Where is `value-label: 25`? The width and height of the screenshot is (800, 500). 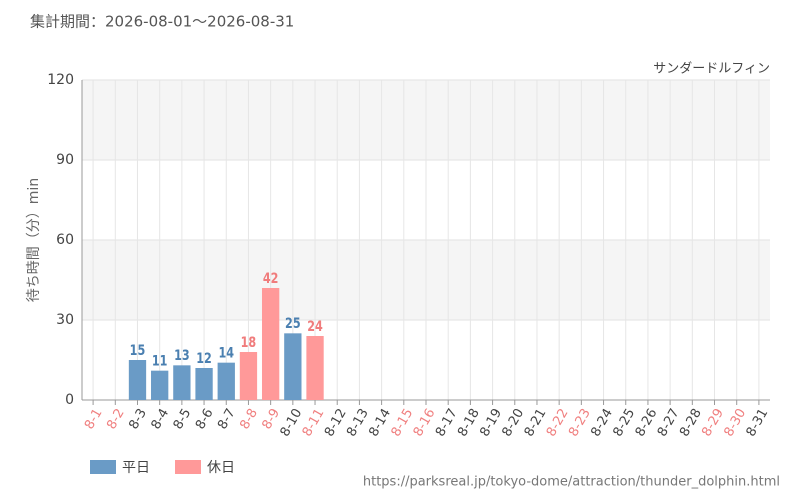
value-label: 25 is located at coordinates (293, 323).